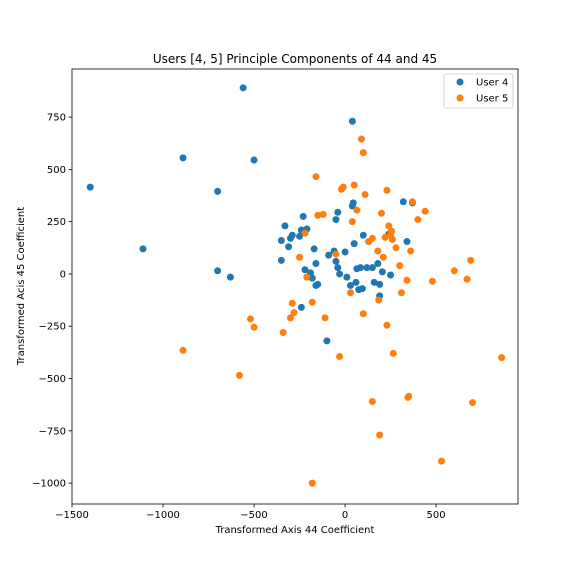  I want to click on y-tick-label: 500, so click(56, 170).